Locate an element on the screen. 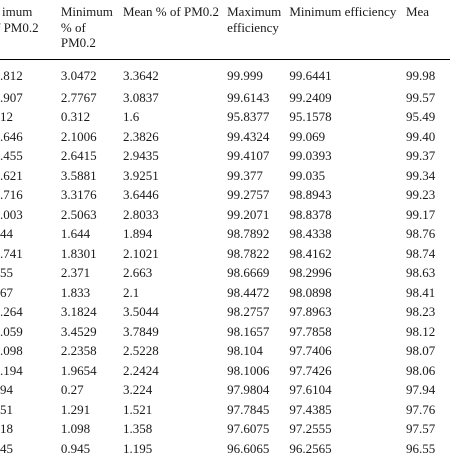 This screenshot has height=474, width=474. table-cell: 99.377 is located at coordinates (245, 175).